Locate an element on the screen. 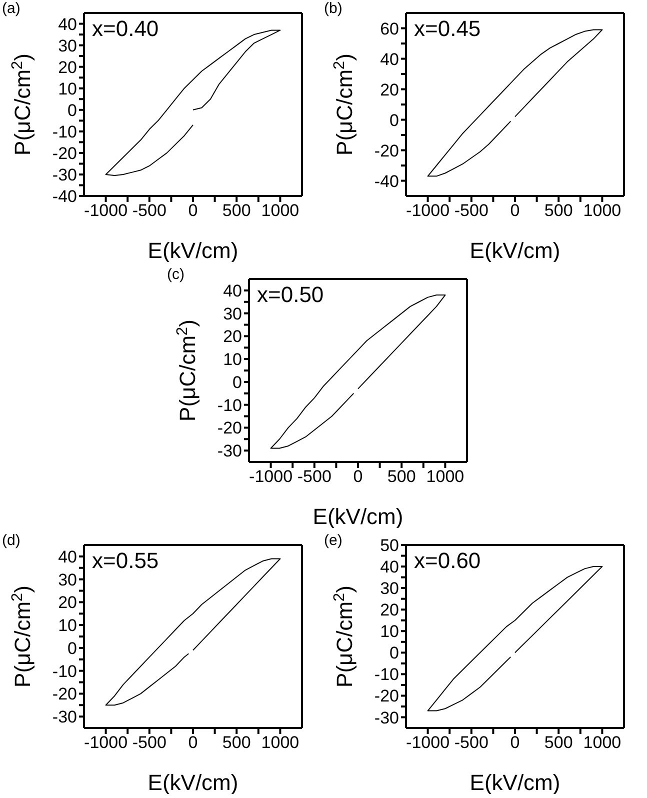  text: (d) is located at coordinates (11, 540).